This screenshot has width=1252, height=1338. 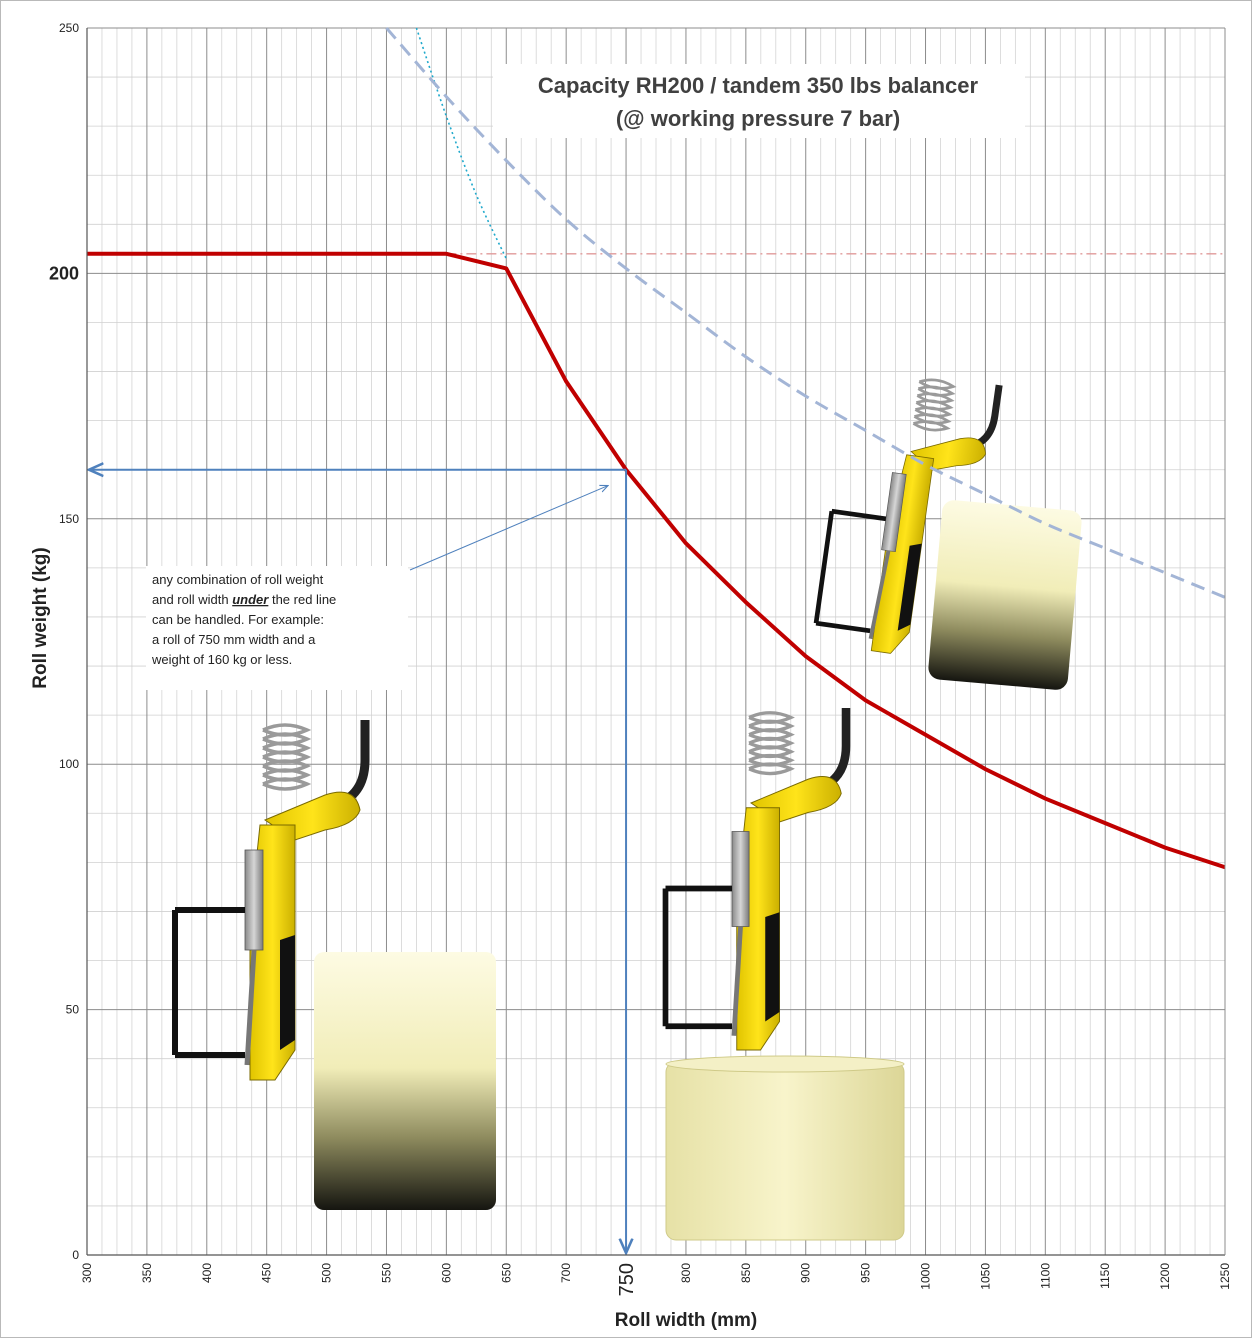 I want to click on y-tick-label: 150, so click(x=69, y=519).